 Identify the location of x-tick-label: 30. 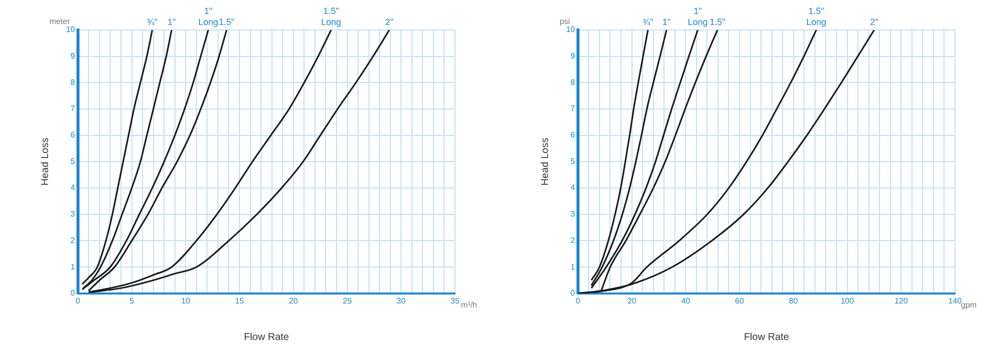
(401, 301).